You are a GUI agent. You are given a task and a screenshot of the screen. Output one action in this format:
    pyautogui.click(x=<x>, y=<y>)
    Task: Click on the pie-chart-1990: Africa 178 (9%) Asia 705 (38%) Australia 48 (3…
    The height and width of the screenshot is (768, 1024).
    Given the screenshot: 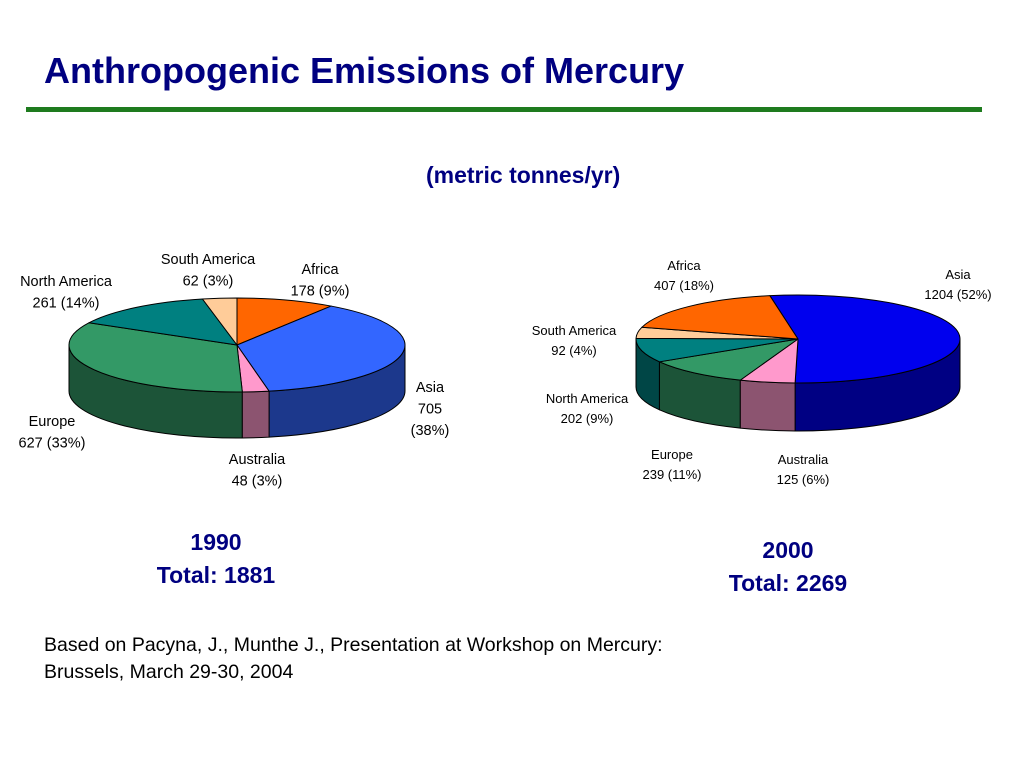 What is the action you would take?
    pyautogui.click(x=234, y=371)
    